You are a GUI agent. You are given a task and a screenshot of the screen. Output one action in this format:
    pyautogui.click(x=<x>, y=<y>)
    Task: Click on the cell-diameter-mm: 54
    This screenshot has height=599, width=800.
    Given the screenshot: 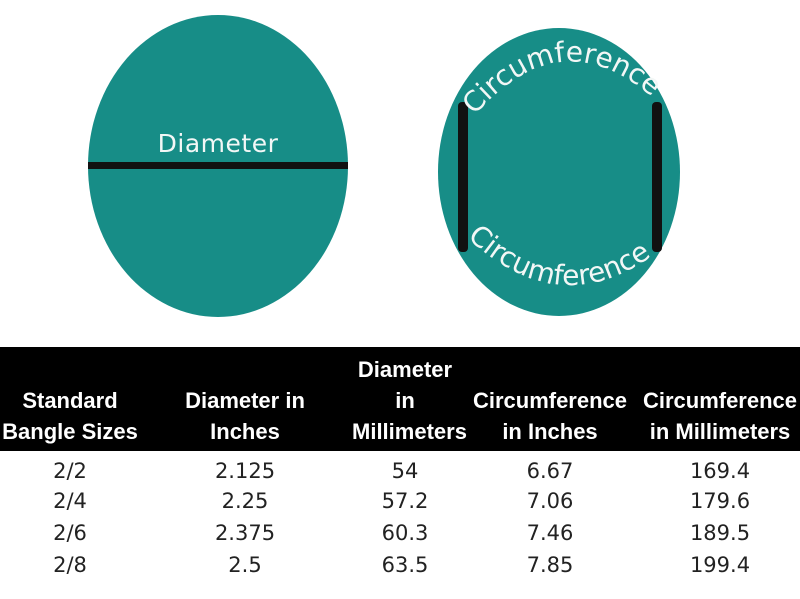 What is the action you would take?
    pyautogui.click(x=405, y=471)
    